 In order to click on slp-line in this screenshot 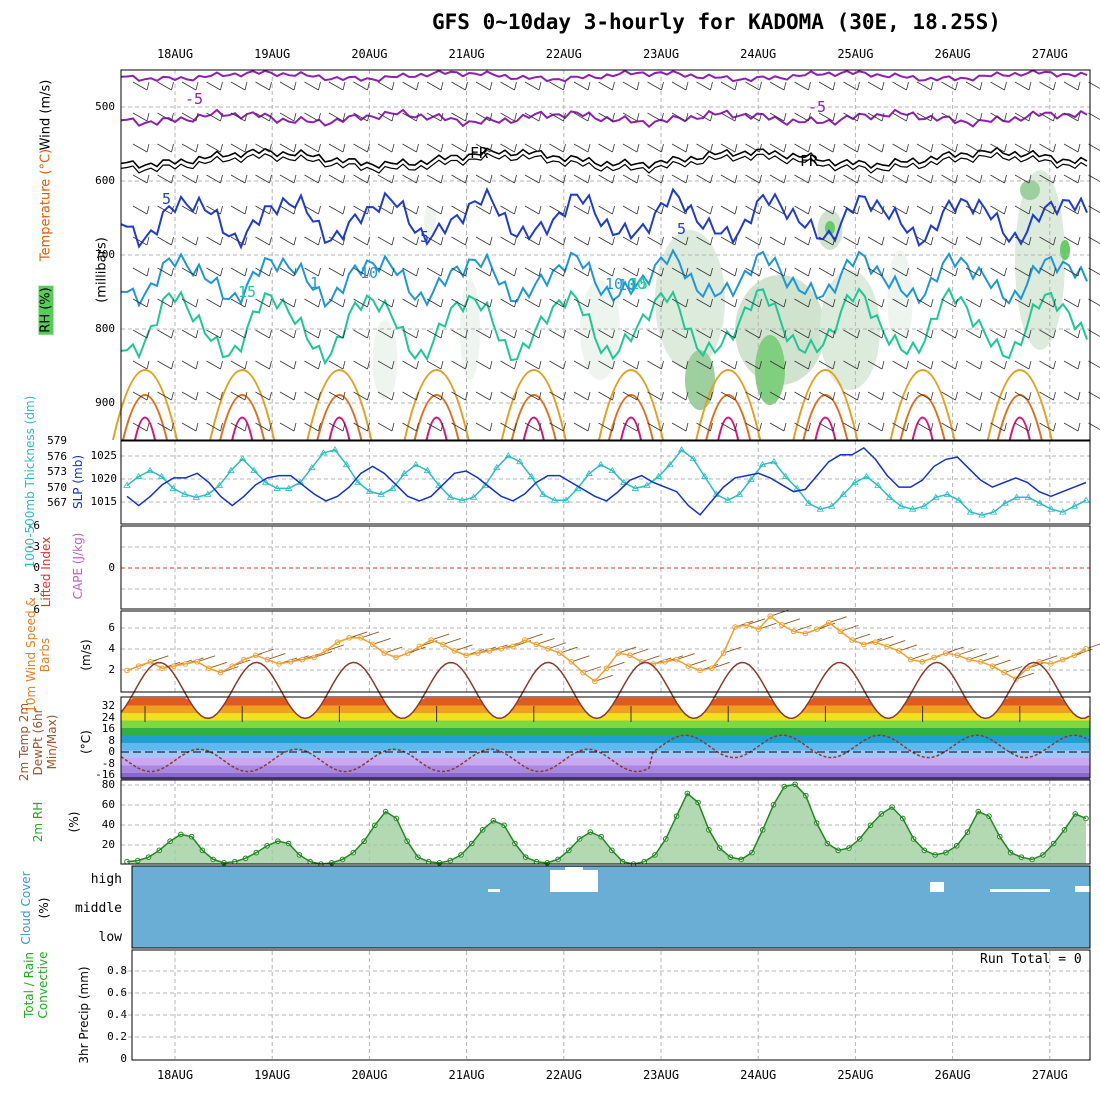, I will do `click(606, 481)`.